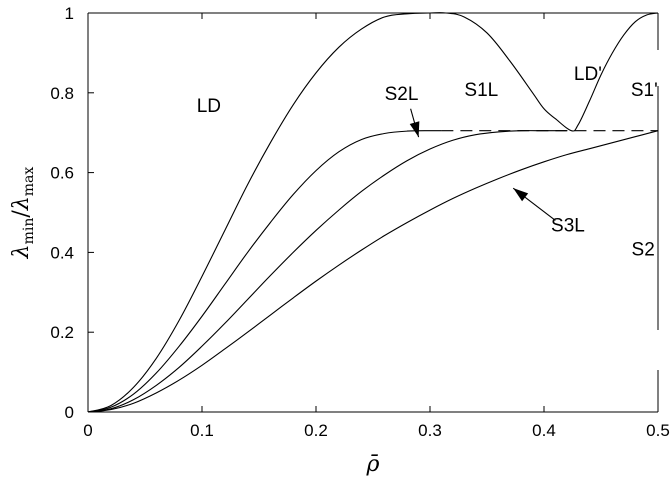 The width and height of the screenshot is (671, 481). I want to click on x-tick-label: 0.4, so click(544, 430).